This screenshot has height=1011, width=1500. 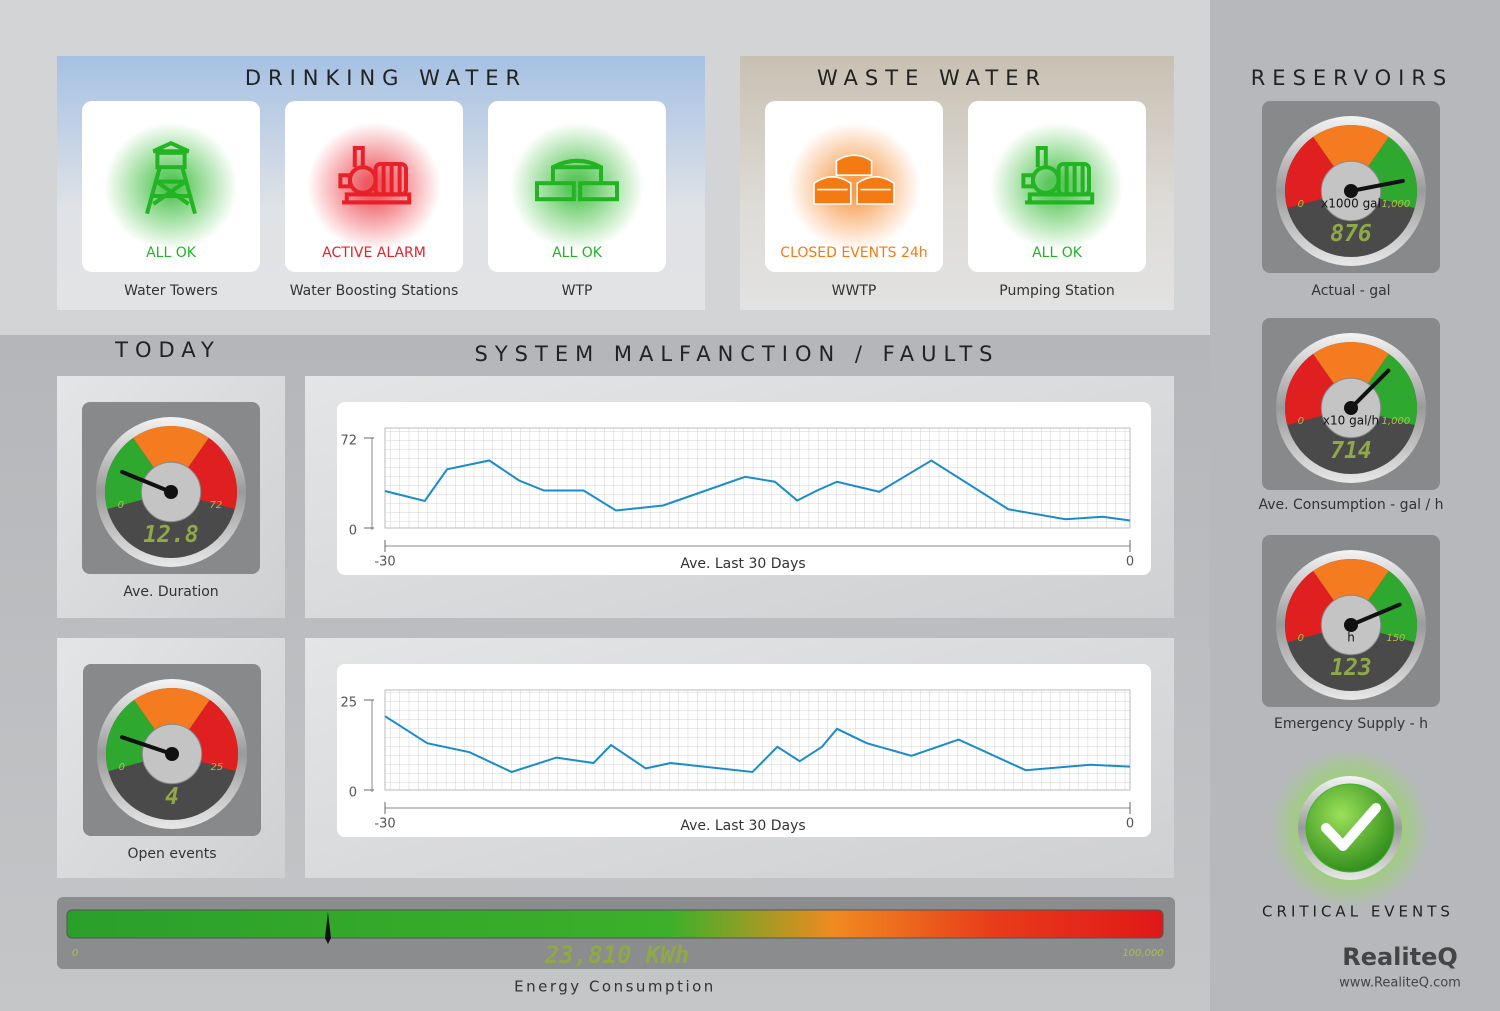 What do you see at coordinates (615, 924) in the screenshot?
I see `energy-bar` at bounding box center [615, 924].